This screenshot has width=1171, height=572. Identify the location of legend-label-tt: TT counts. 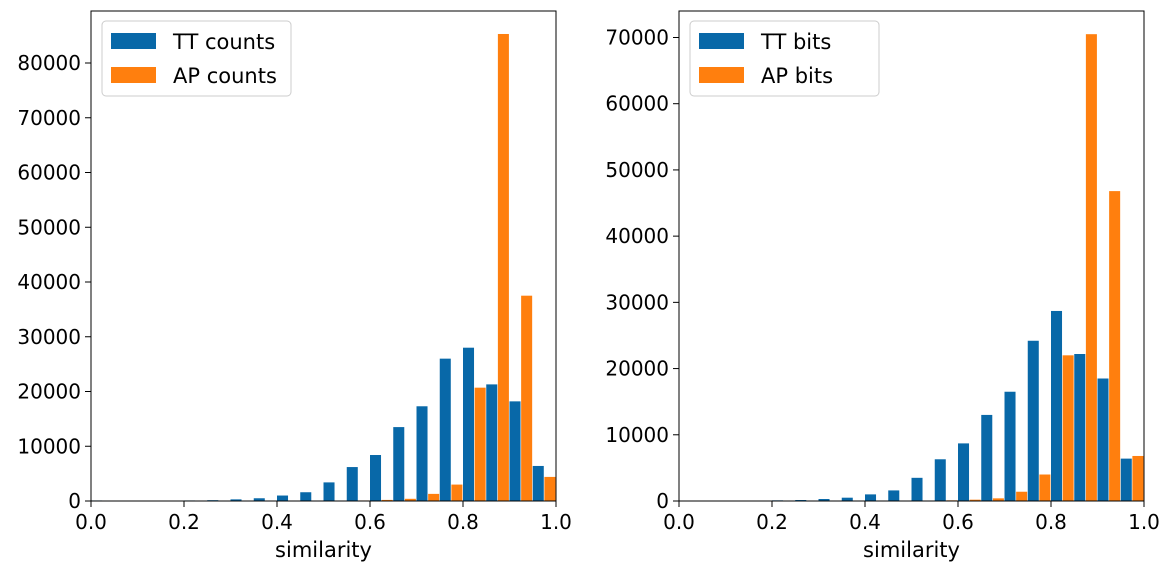
(223, 42).